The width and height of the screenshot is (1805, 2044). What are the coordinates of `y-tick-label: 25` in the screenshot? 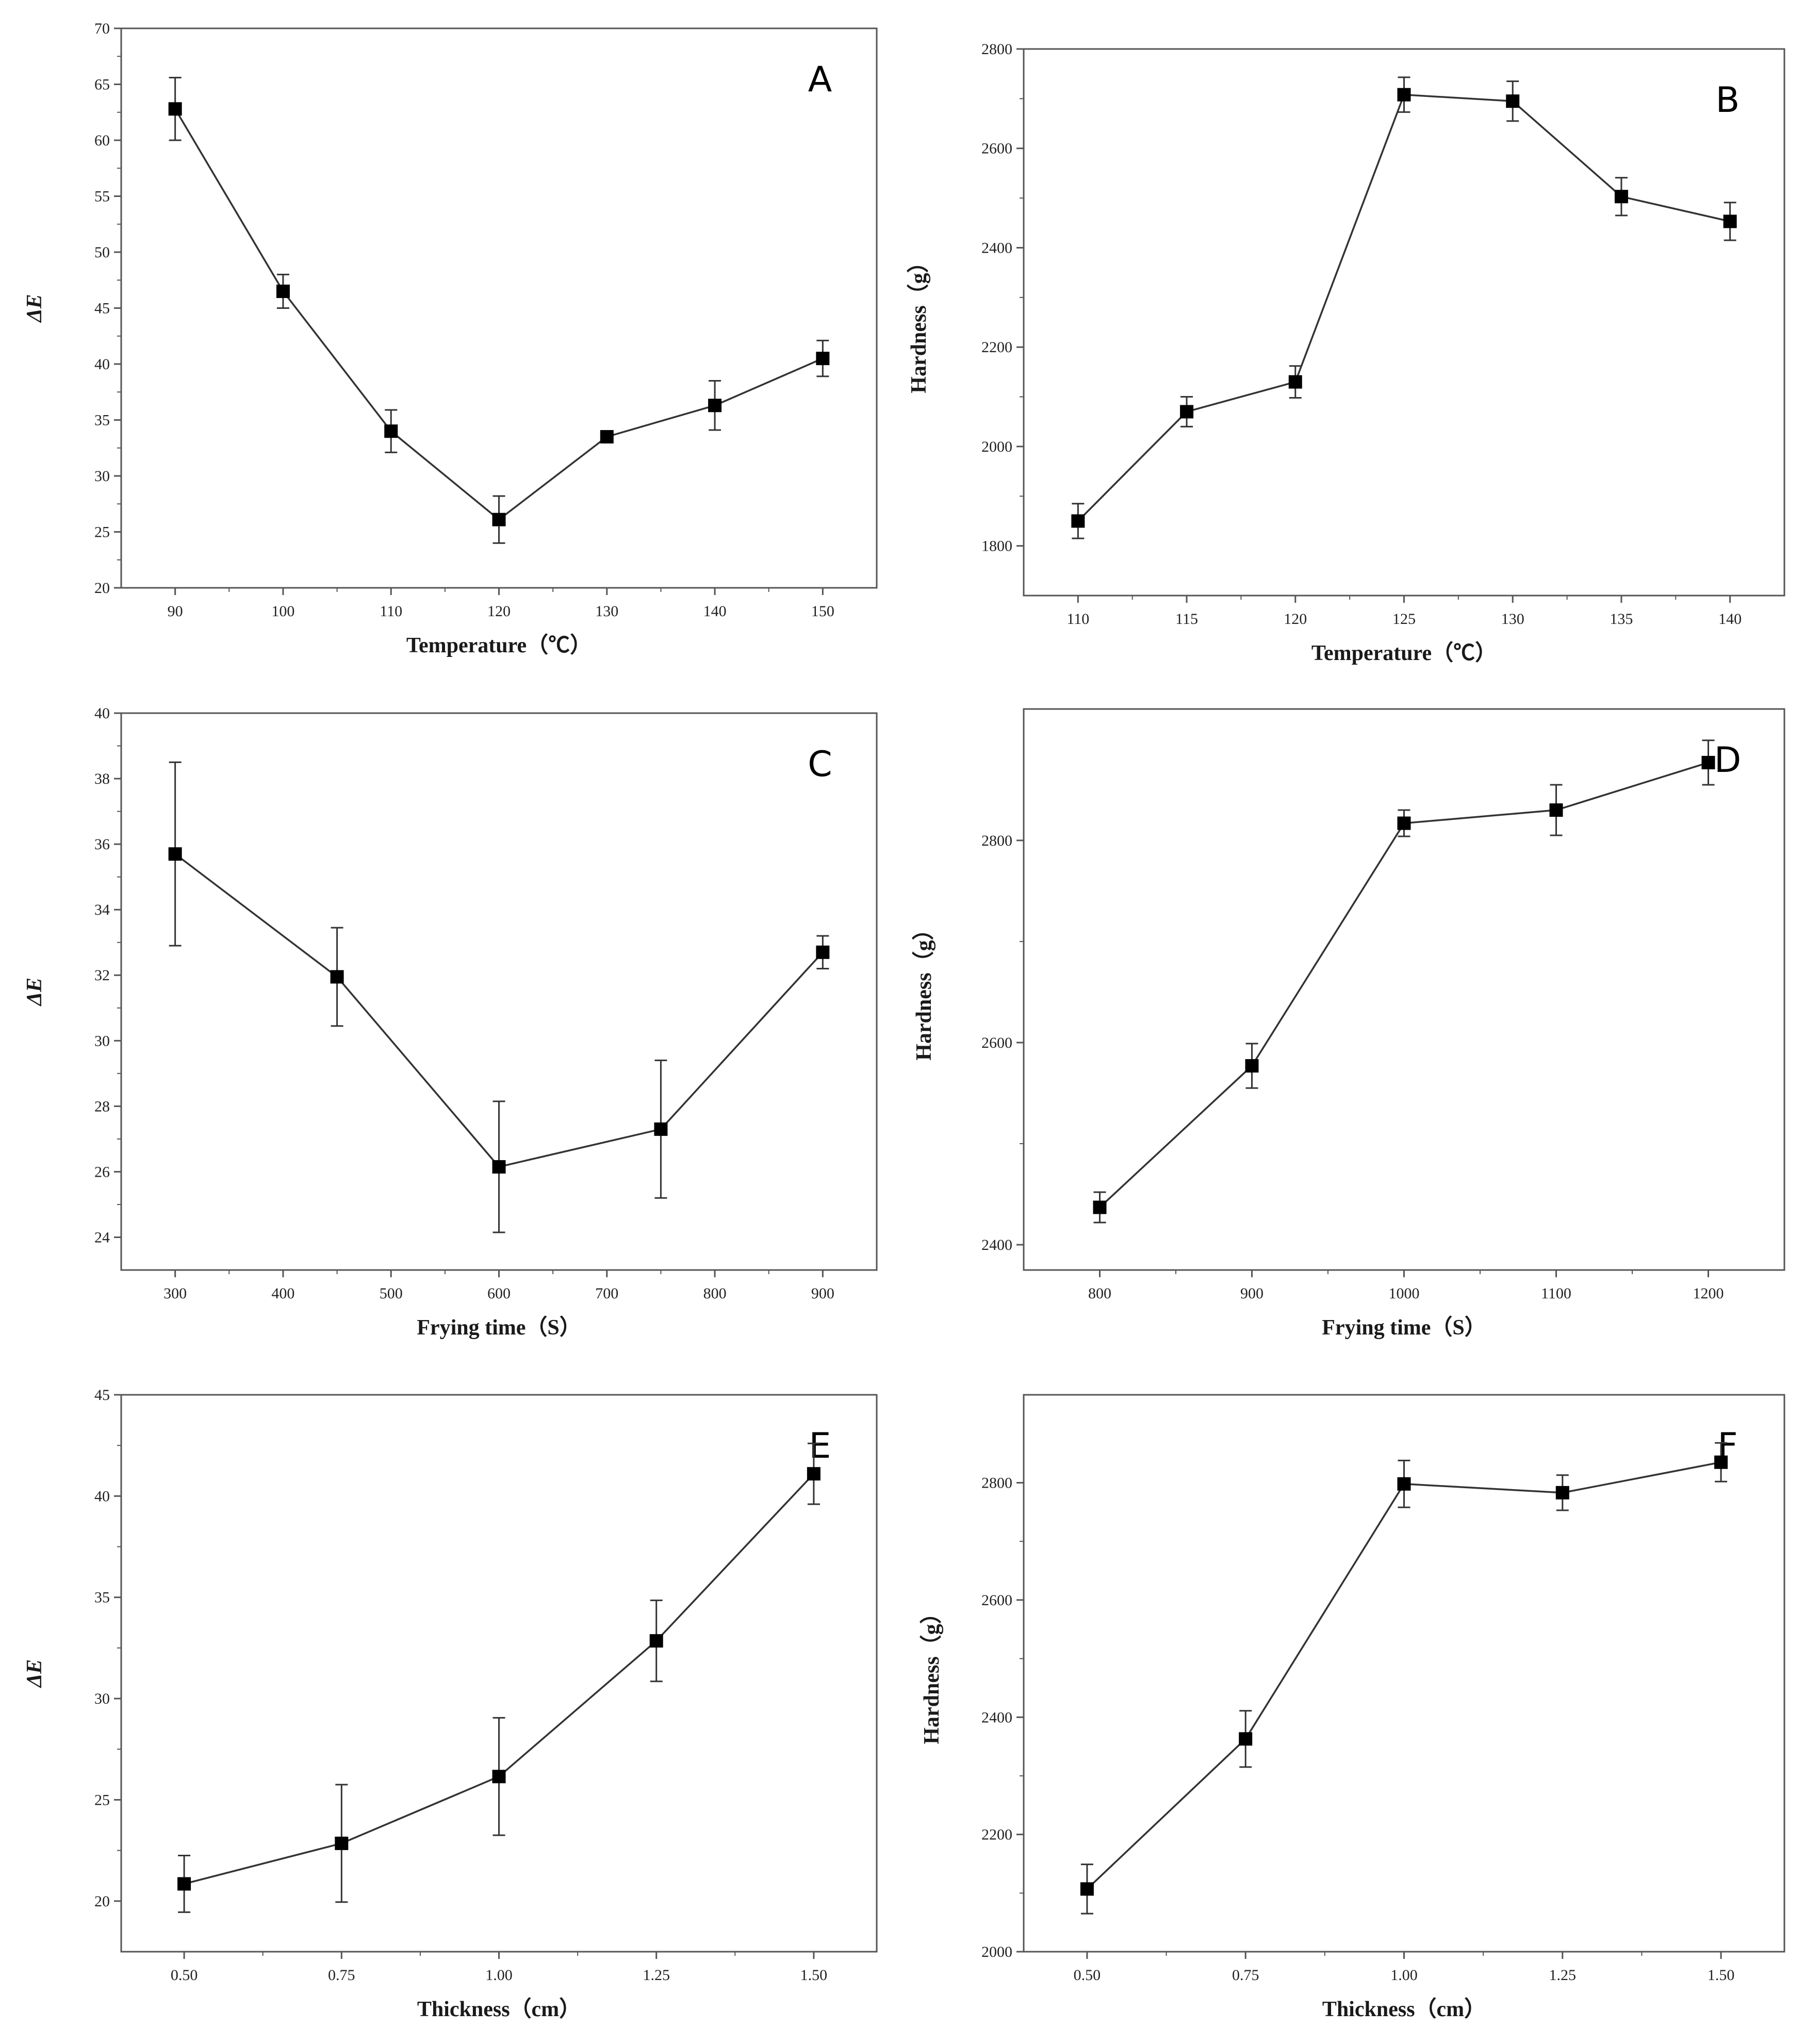 It's located at (102, 532).